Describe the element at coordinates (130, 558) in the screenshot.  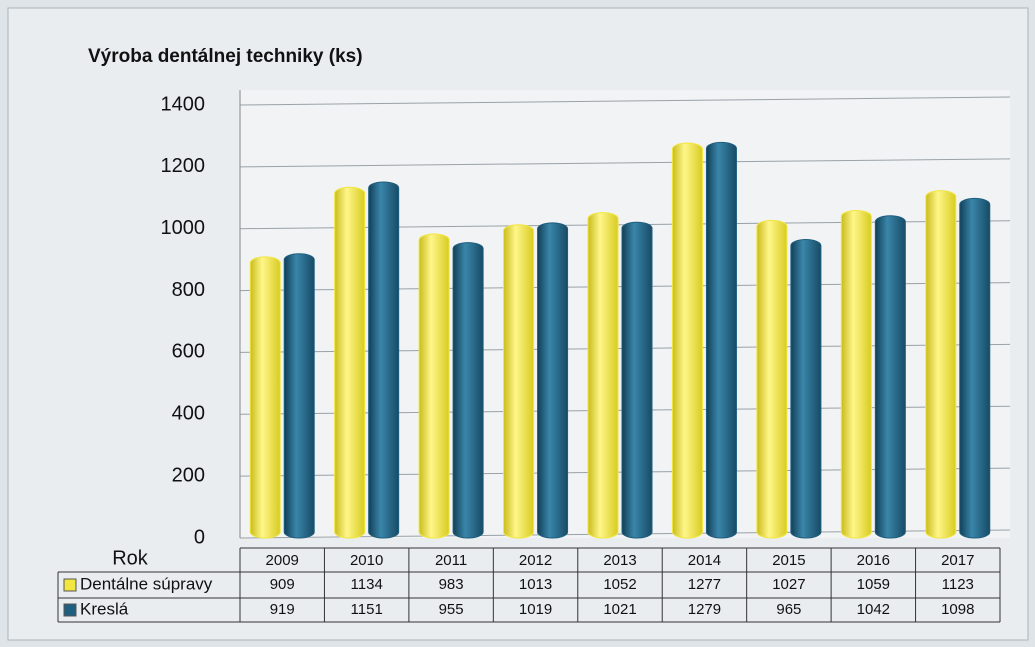
I see `x-axis-label: Rok` at that location.